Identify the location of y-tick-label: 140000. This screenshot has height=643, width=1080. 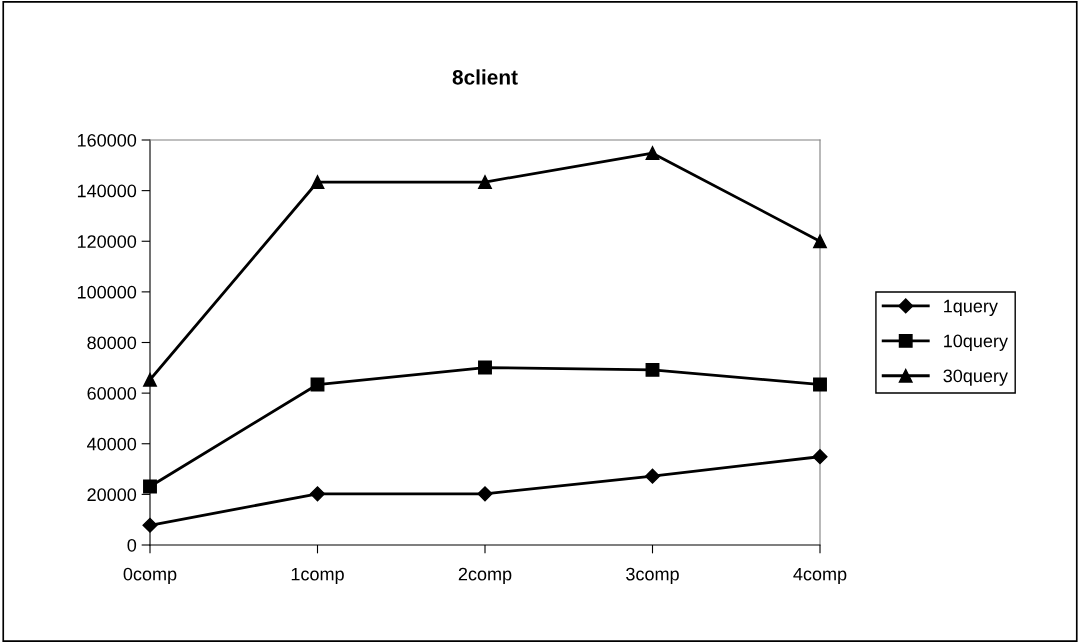
(107, 191).